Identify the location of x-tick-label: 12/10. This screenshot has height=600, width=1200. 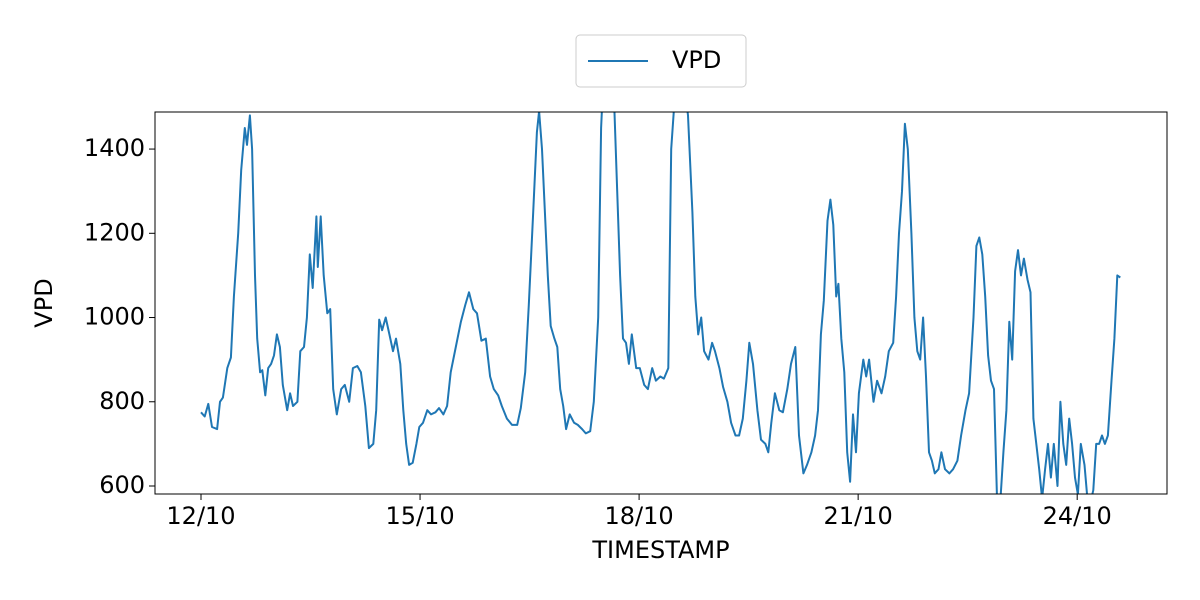
(200, 516).